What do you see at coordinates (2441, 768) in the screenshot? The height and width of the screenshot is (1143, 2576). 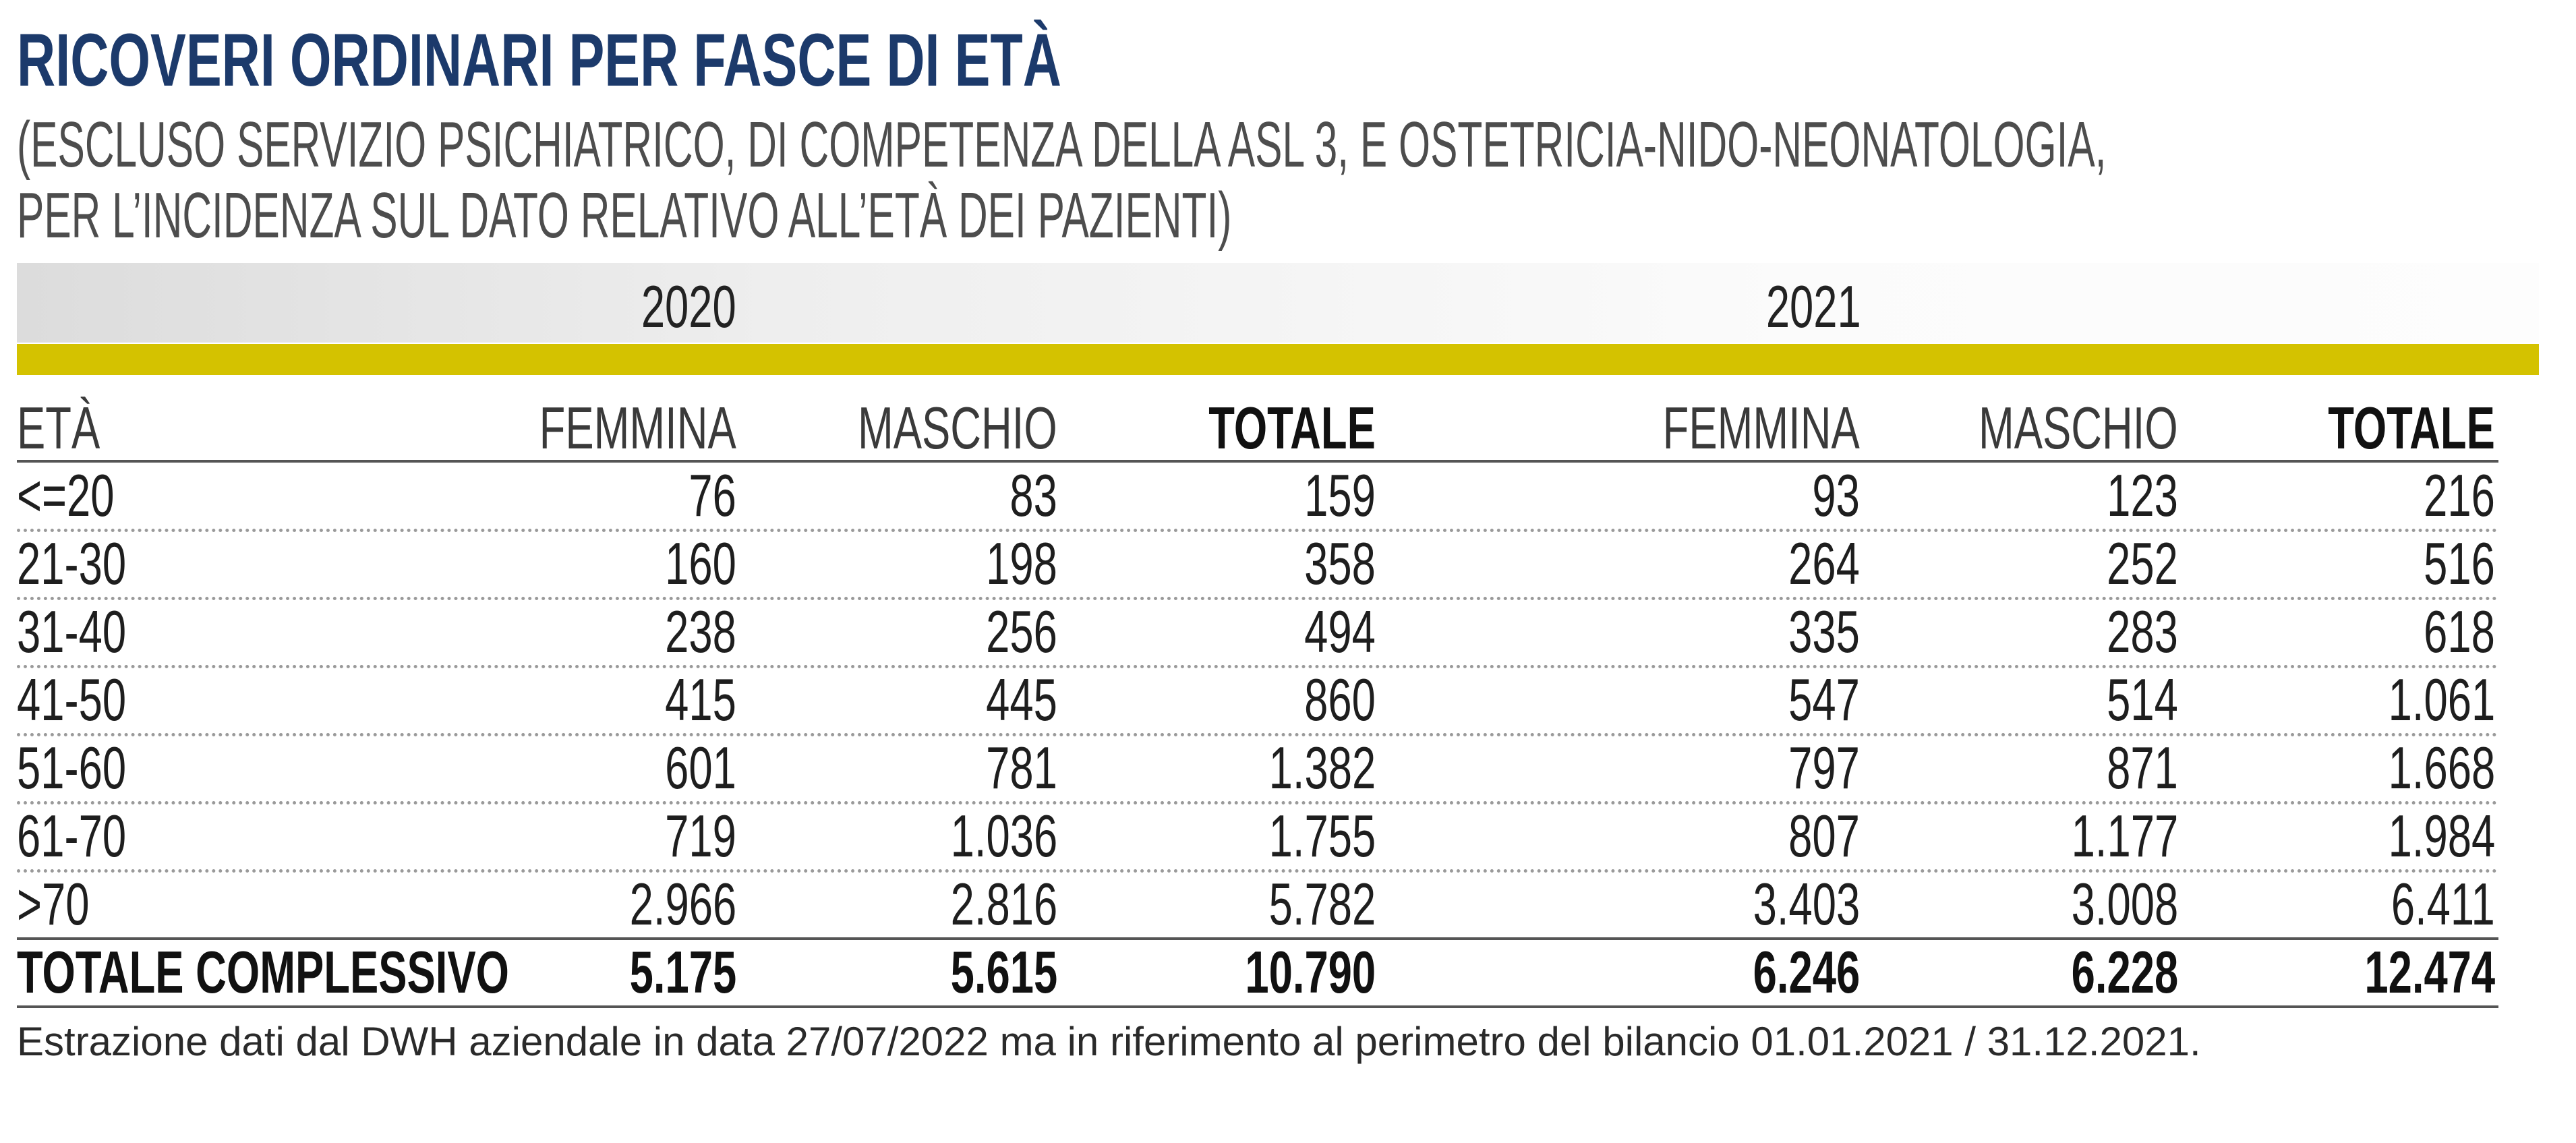 I see `table-cell: 1.668` at bounding box center [2441, 768].